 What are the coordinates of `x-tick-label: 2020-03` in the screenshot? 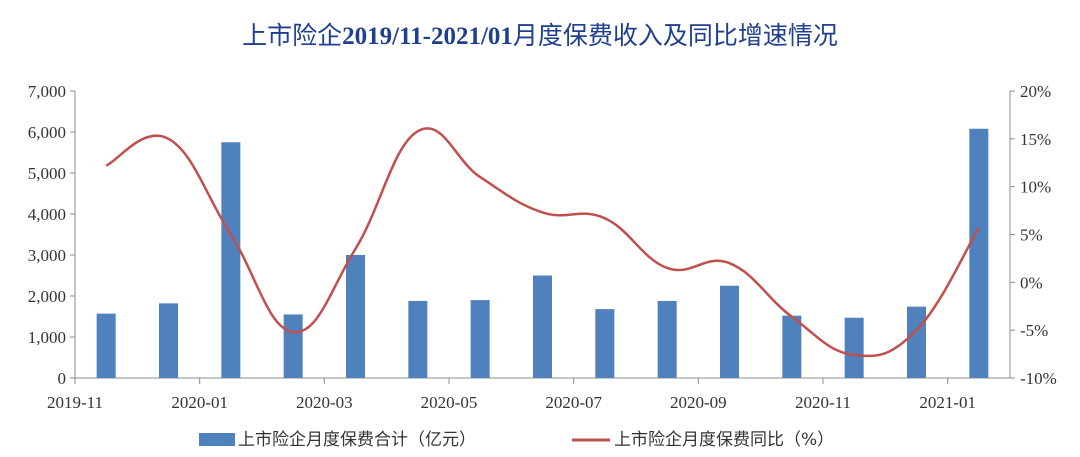 It's located at (324, 402).